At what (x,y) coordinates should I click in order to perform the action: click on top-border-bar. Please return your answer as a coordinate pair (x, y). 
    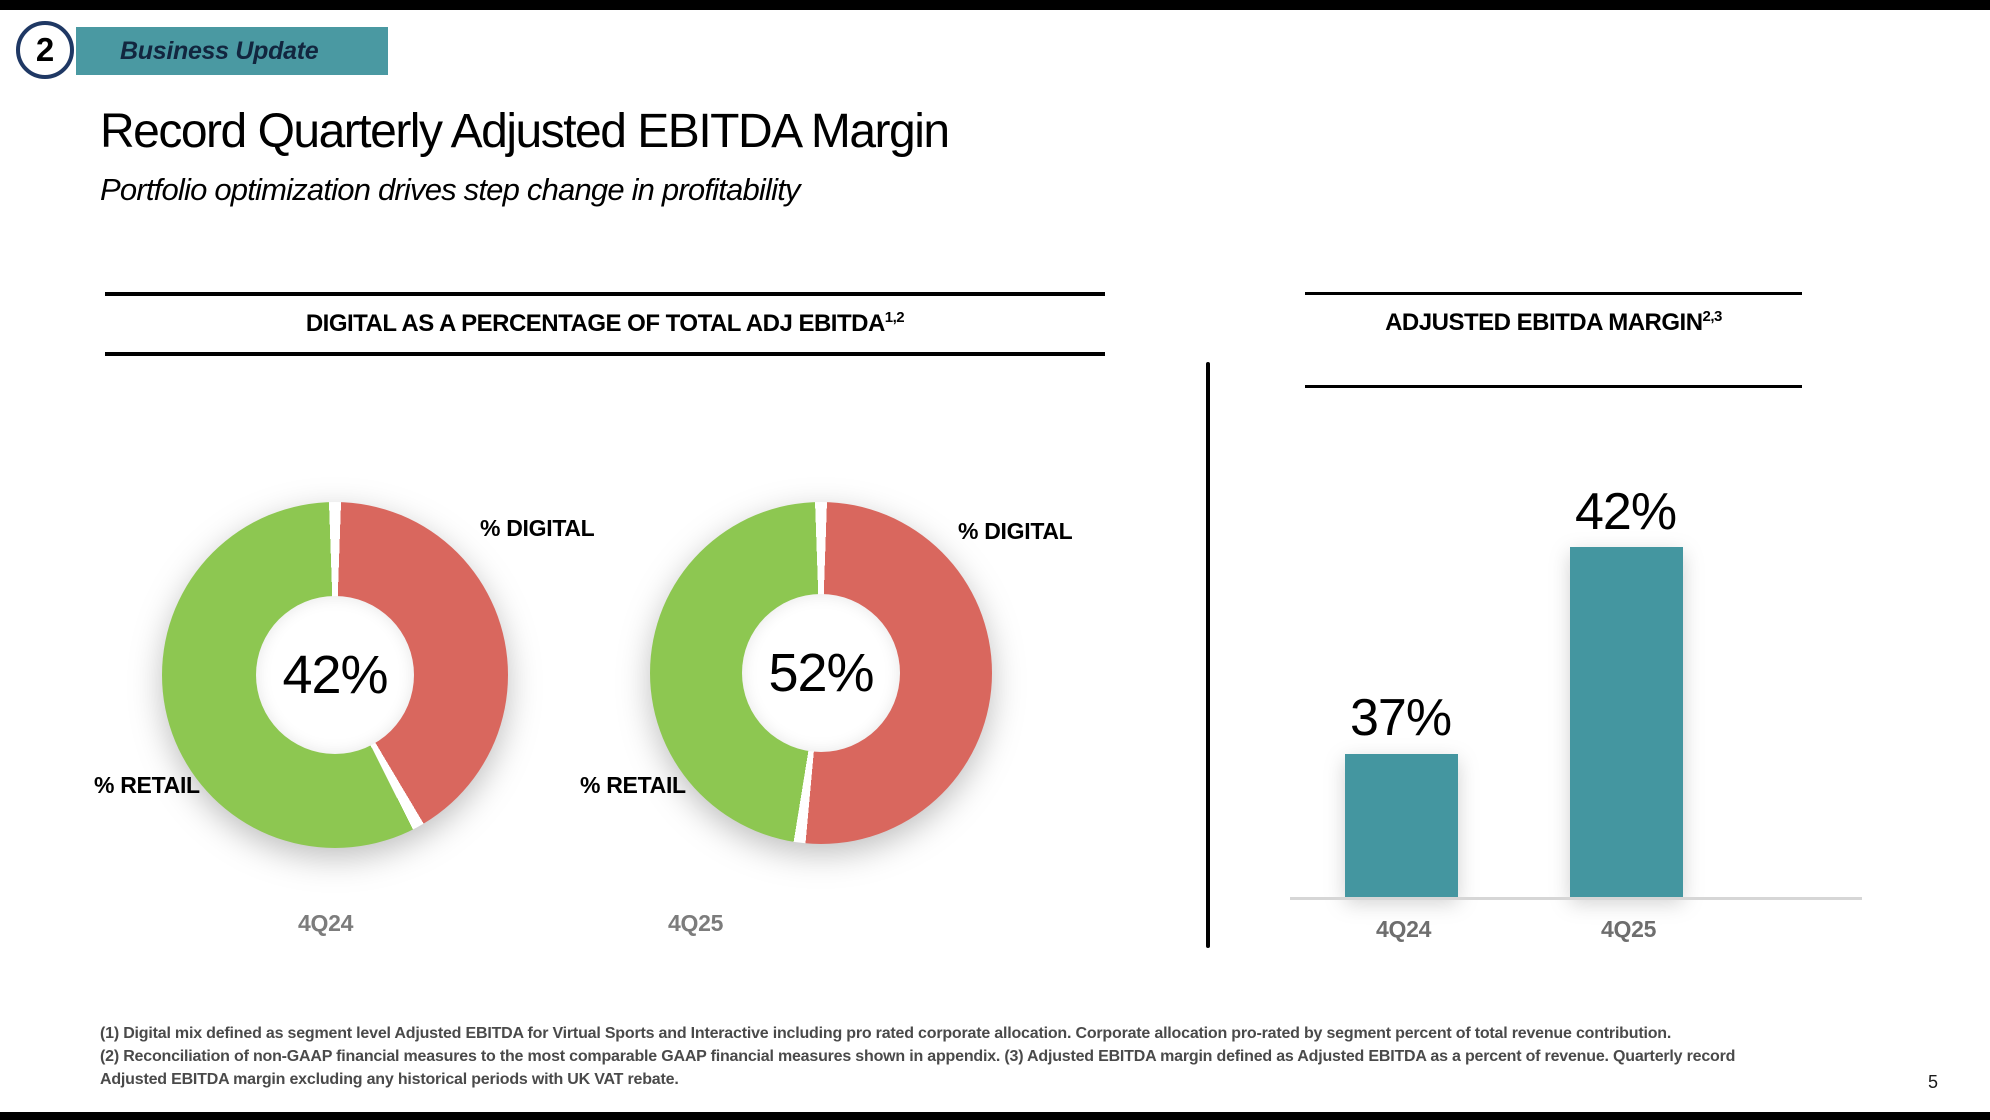
    Looking at the image, I should click on (995, 5).